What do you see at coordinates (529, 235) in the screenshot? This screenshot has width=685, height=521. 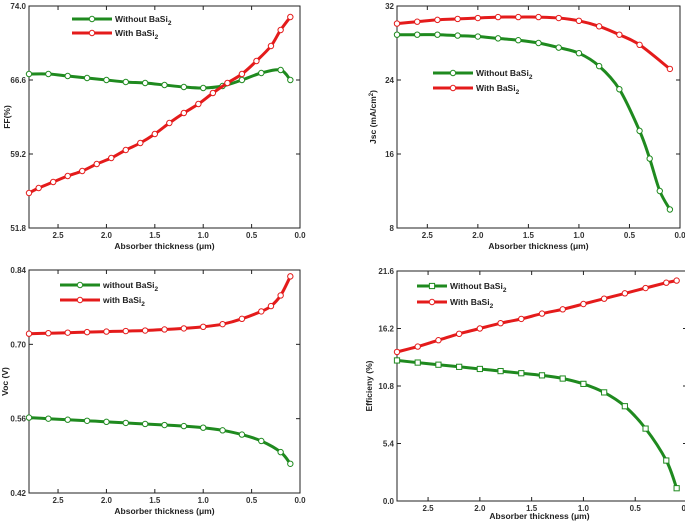 I see `x-tick-label: 1.5` at bounding box center [529, 235].